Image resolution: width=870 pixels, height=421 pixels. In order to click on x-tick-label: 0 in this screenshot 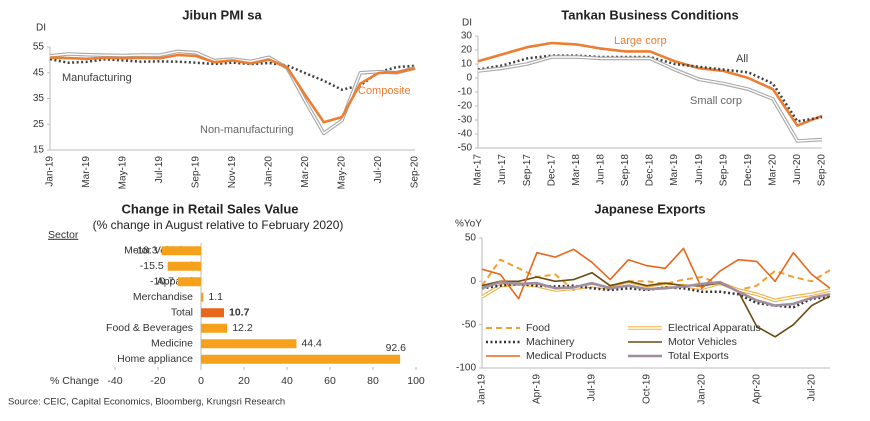, I will do `click(201, 381)`.